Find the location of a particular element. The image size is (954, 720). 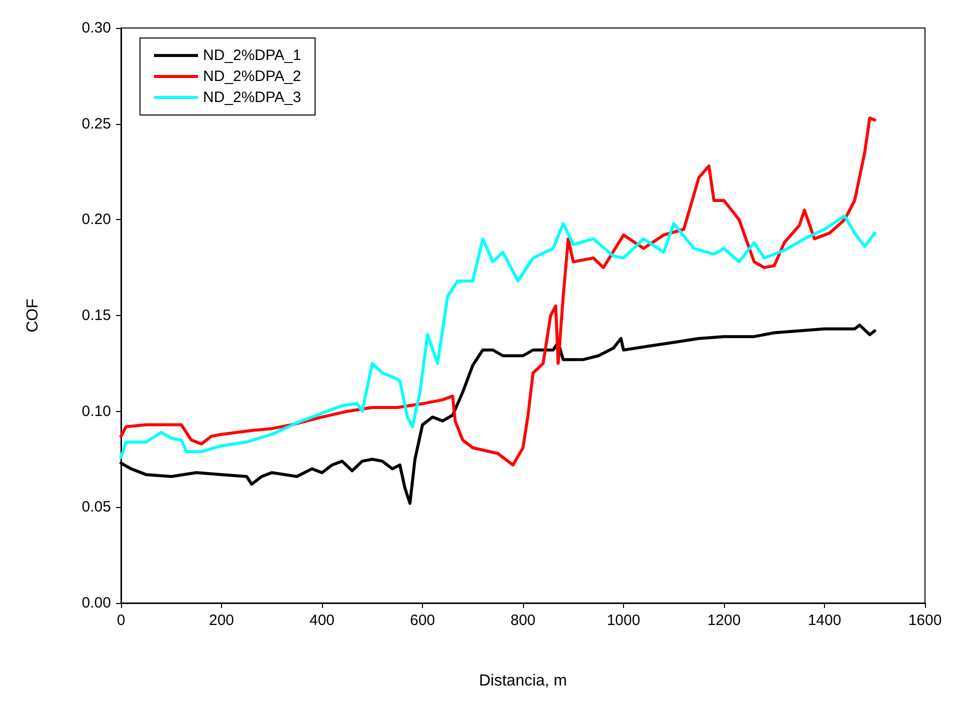

legend-label: ND_2%DPA_3 is located at coordinates (252, 97).